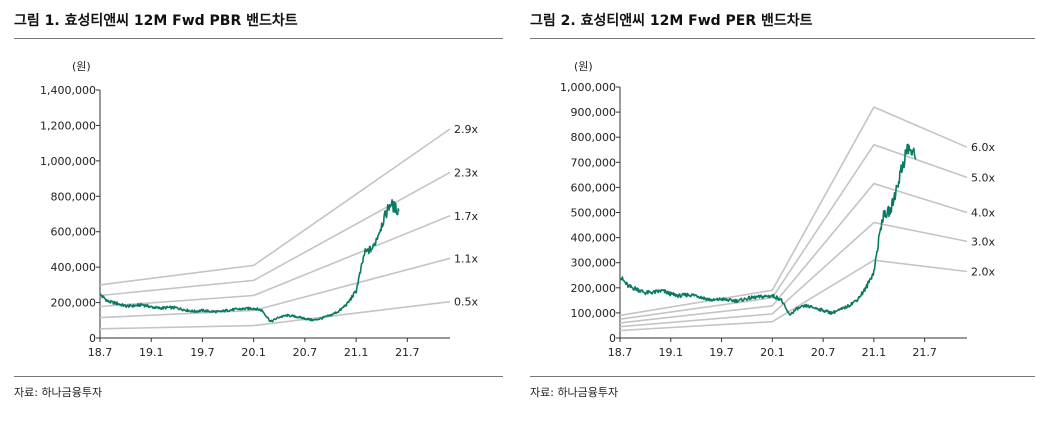  Describe the element at coordinates (983, 271) in the screenshot. I see `band-label: 2.0x` at that location.